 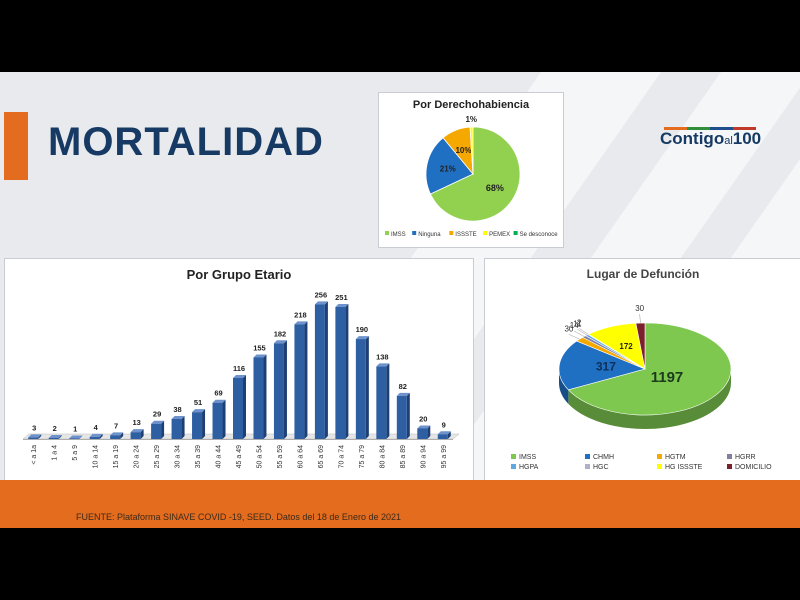 I want to click on legend-swatch-hgrr, so click(x=729, y=456).